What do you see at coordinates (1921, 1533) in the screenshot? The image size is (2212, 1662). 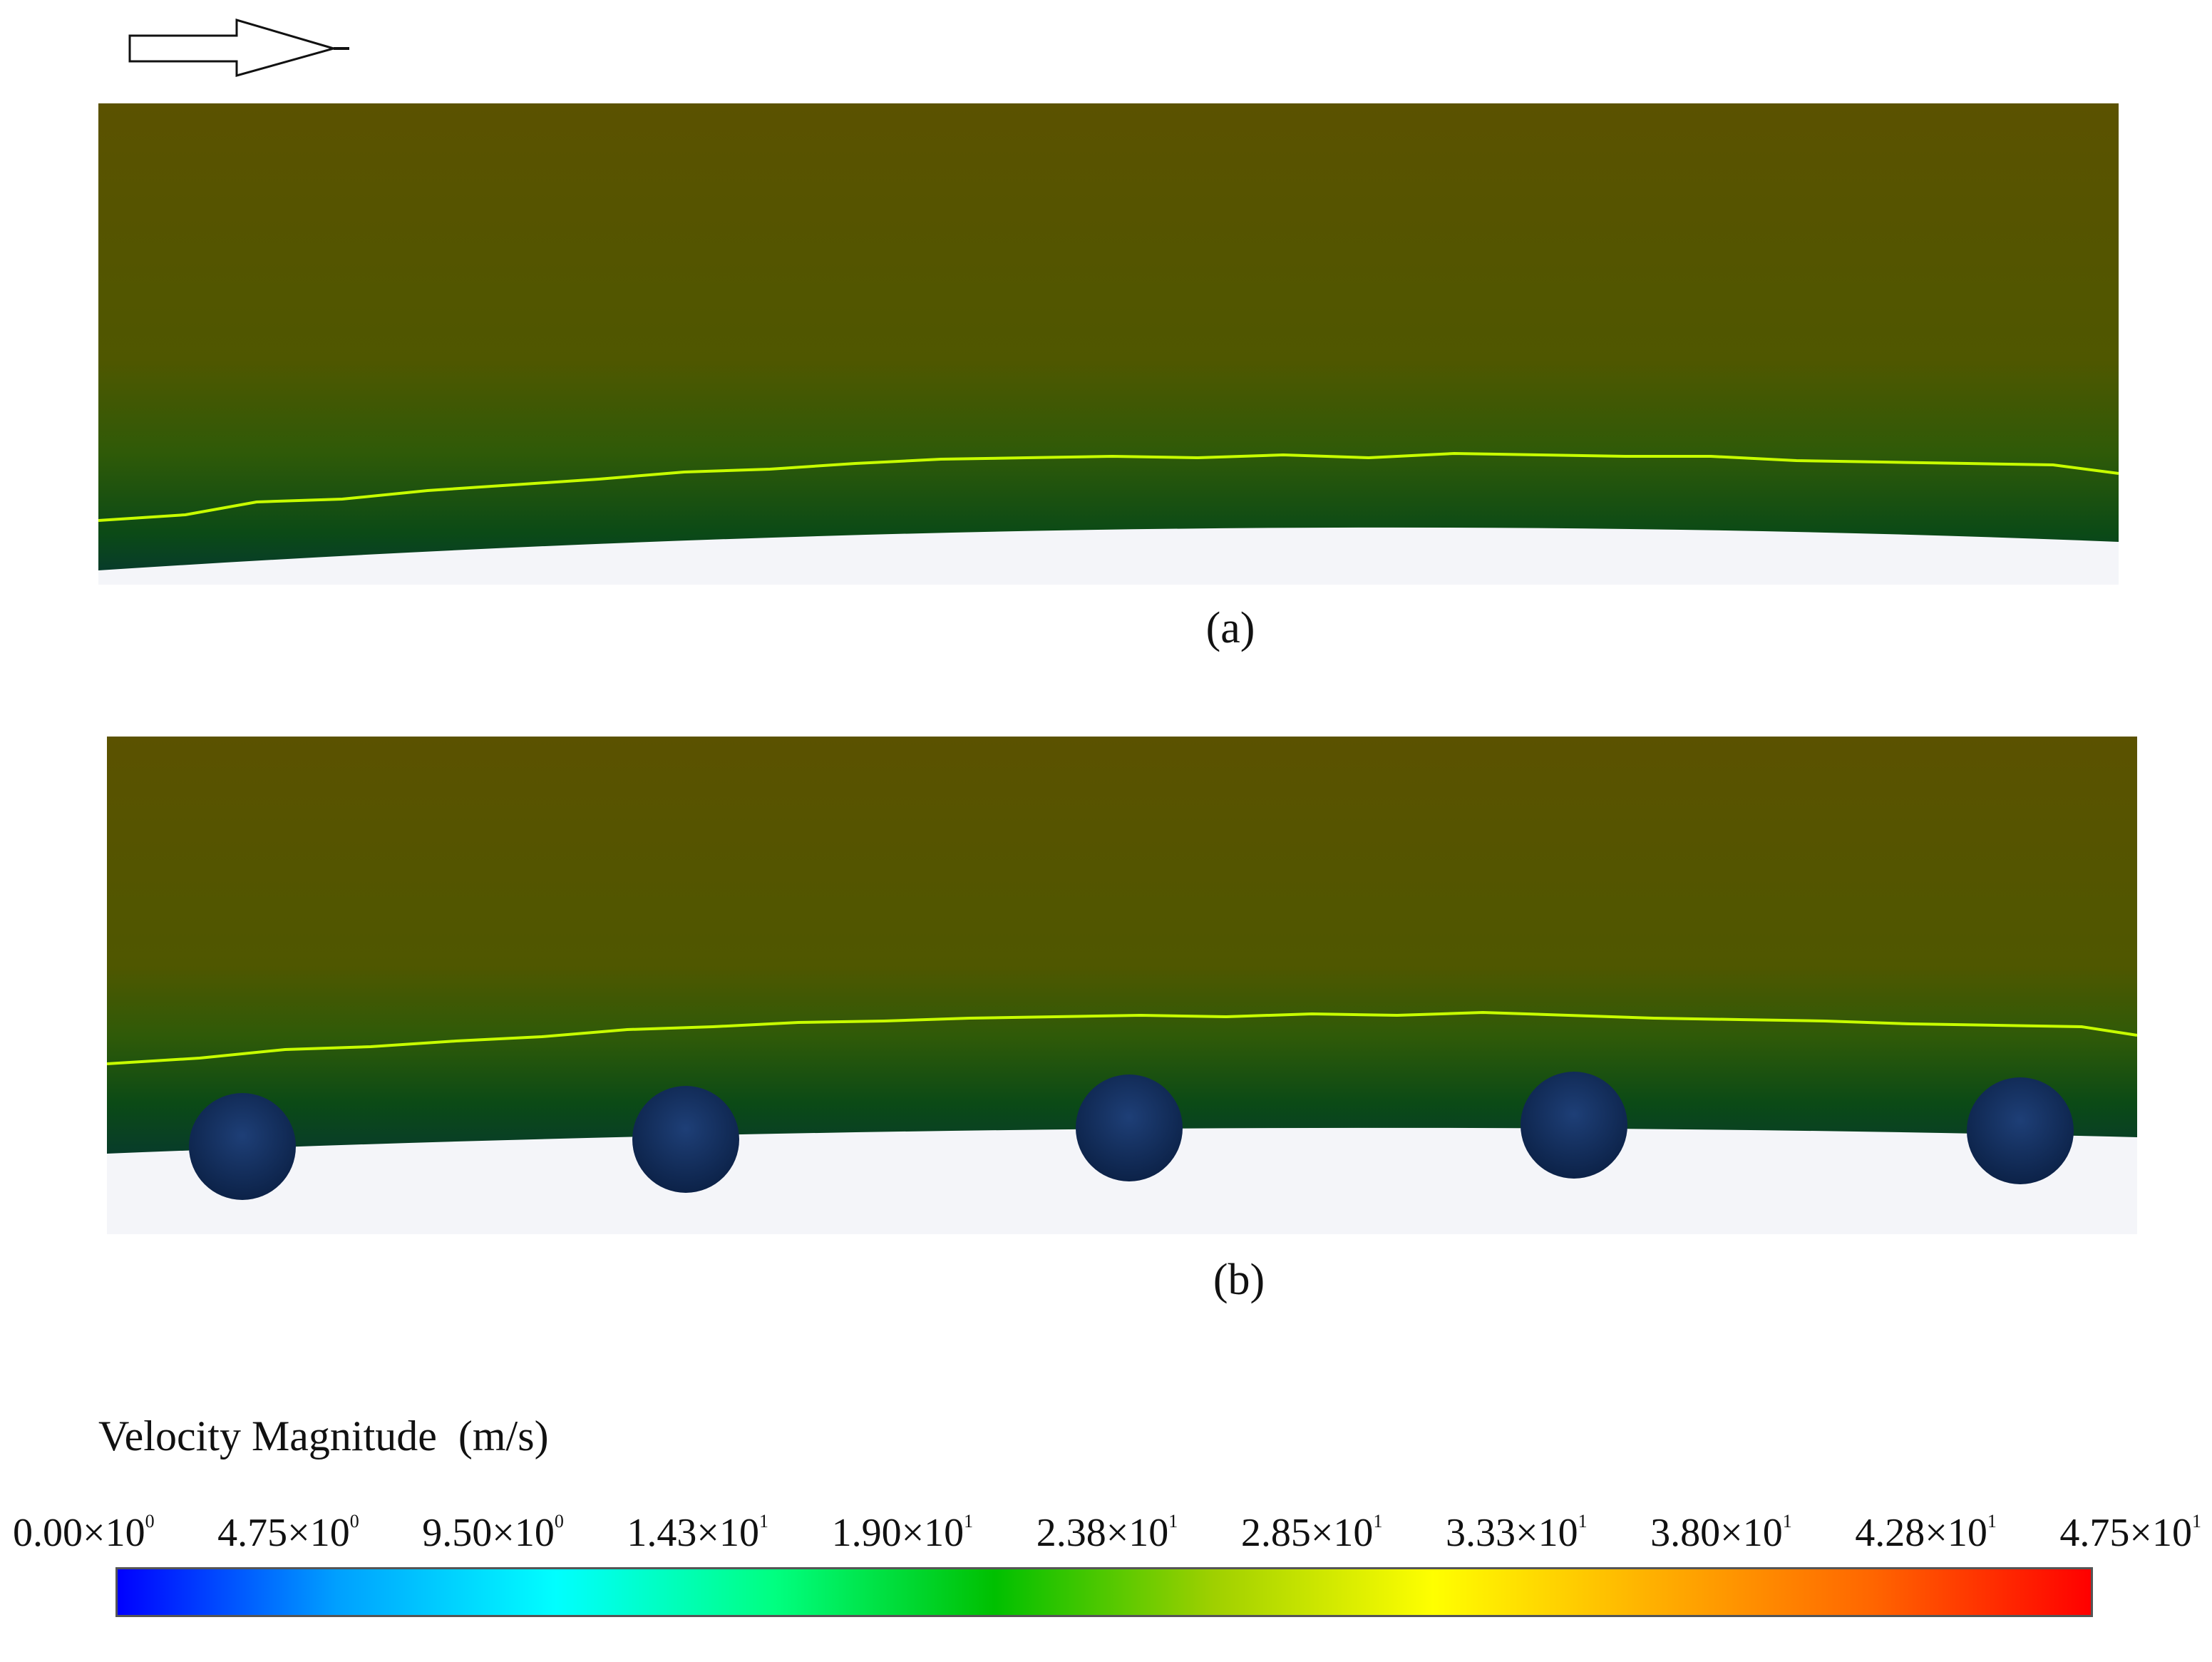 I see `tick-mantissa: 4.28×10` at bounding box center [1921, 1533].